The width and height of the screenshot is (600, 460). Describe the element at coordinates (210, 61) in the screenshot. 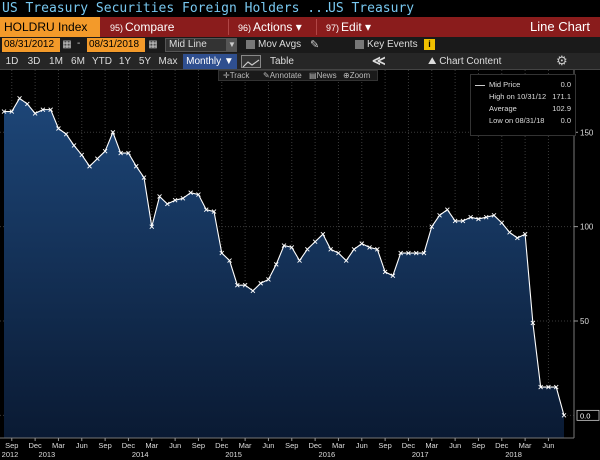

I see `period-select: Monthly ▼` at that location.